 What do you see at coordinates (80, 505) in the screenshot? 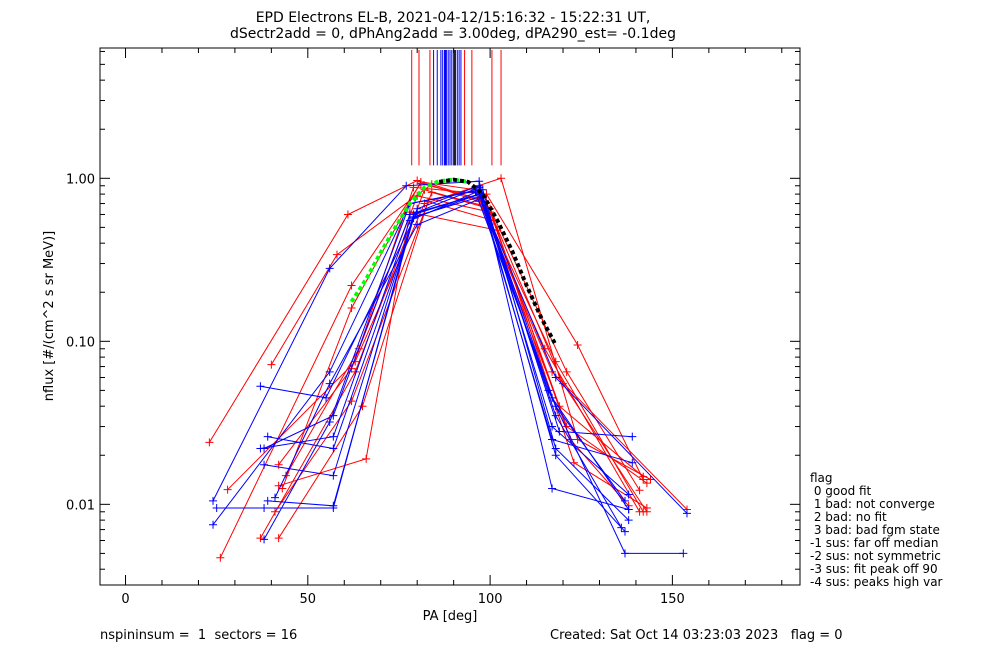
I see `y-tick-label: 0.01` at bounding box center [80, 505].